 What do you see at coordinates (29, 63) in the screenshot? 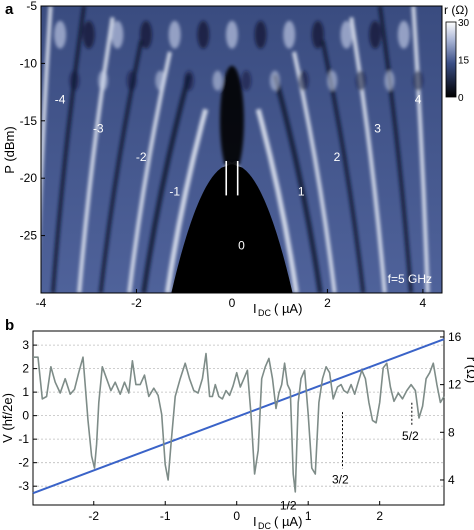
I see `y-tick-label: -10` at bounding box center [29, 63].